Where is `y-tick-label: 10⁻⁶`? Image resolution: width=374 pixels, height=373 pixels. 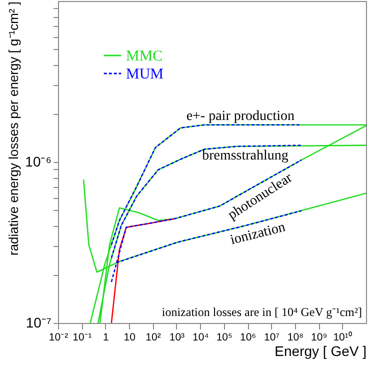
y-tick-label: 10⁻⁶ is located at coordinates (38, 162).